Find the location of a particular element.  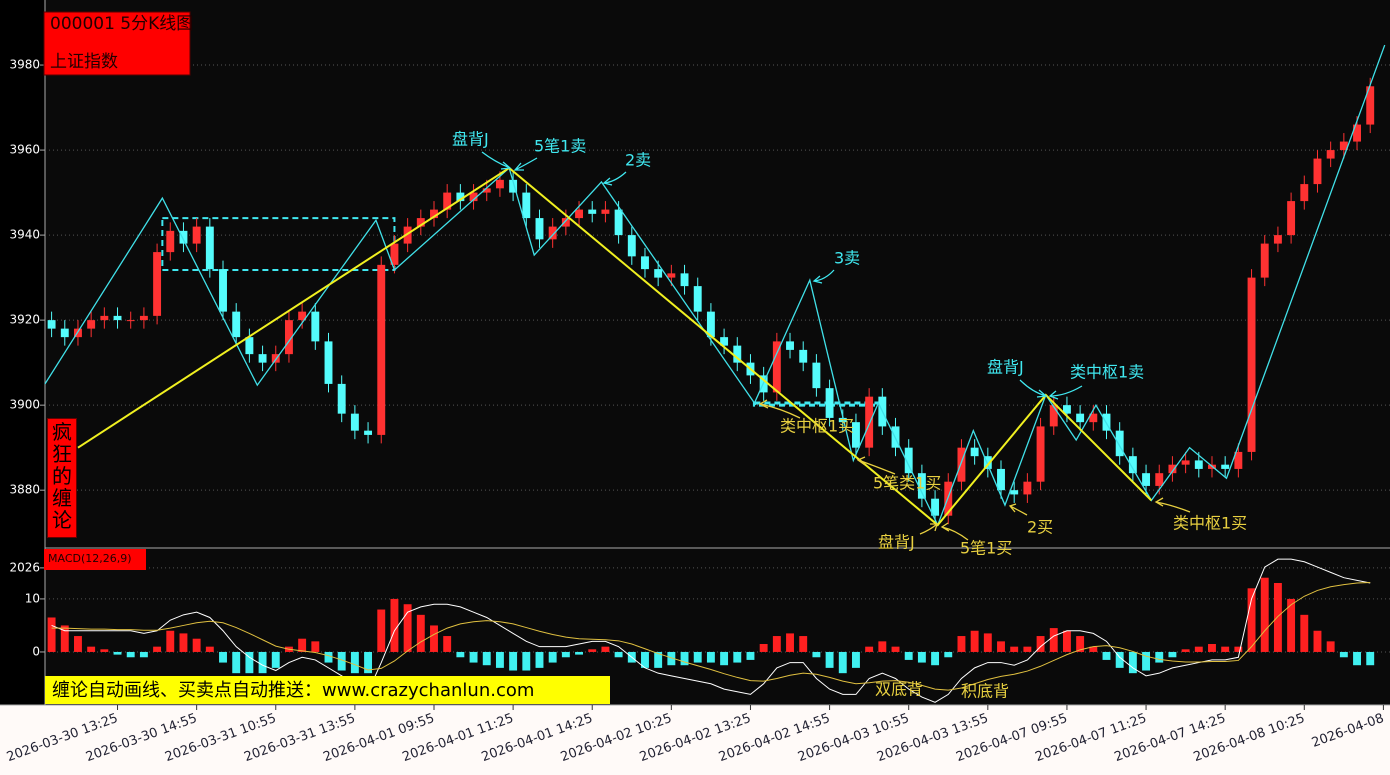

annotation: 2买 is located at coordinates (1040, 527).